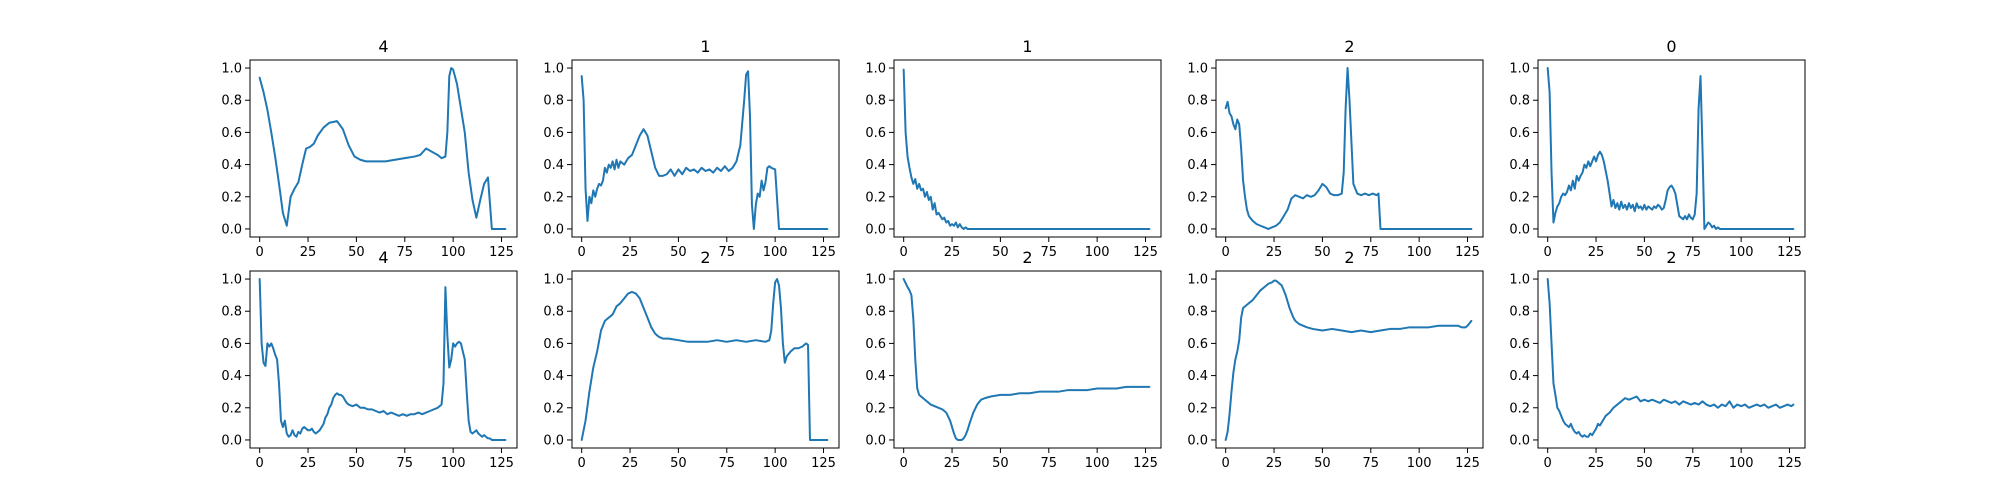 This screenshot has height=500, width=2000. I want to click on chart-panel-8: 2 0.0 0.2 0.4 0.6 0.8 1.0 0 25 50 75 100 125, so click(1013, 359).